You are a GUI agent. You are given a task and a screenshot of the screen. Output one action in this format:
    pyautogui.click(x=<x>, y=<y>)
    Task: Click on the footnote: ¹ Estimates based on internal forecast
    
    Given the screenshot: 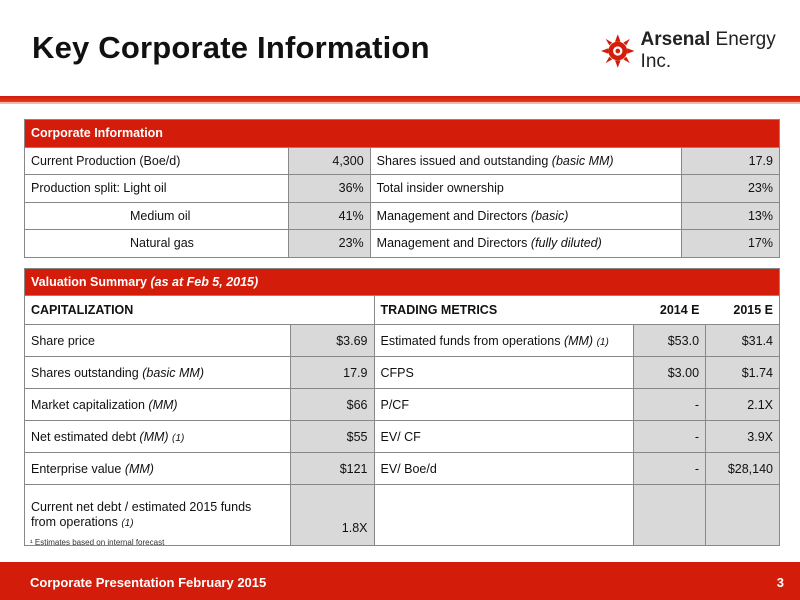 What is the action you would take?
    pyautogui.click(x=97, y=542)
    